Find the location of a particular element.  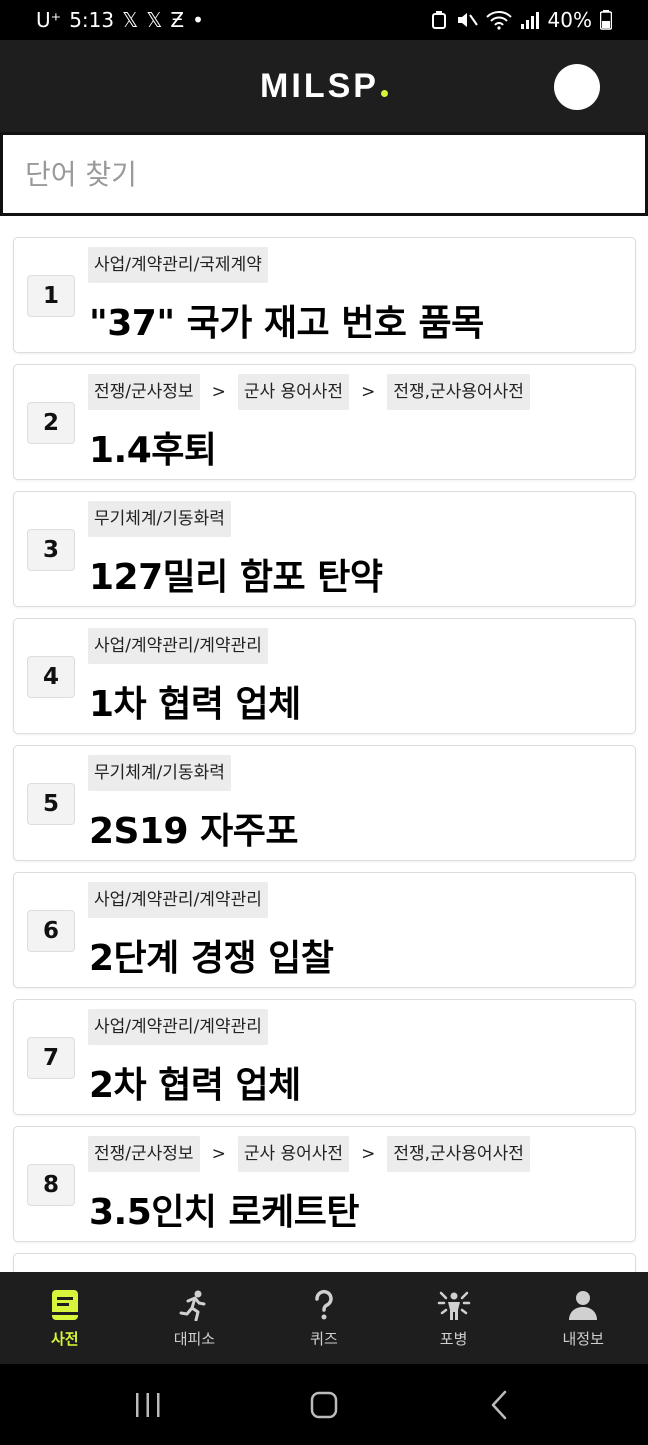

home-icon is located at coordinates (324, 1404).